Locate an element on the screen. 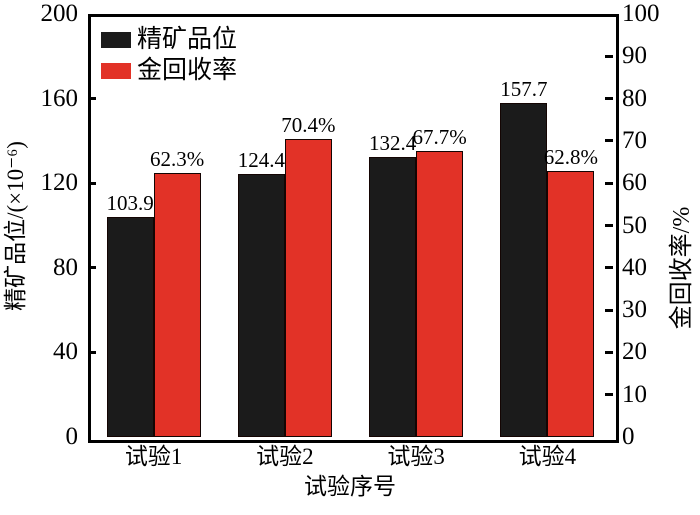 The height and width of the screenshot is (515, 700). bar-value-label: 67.7% is located at coordinates (439, 136).